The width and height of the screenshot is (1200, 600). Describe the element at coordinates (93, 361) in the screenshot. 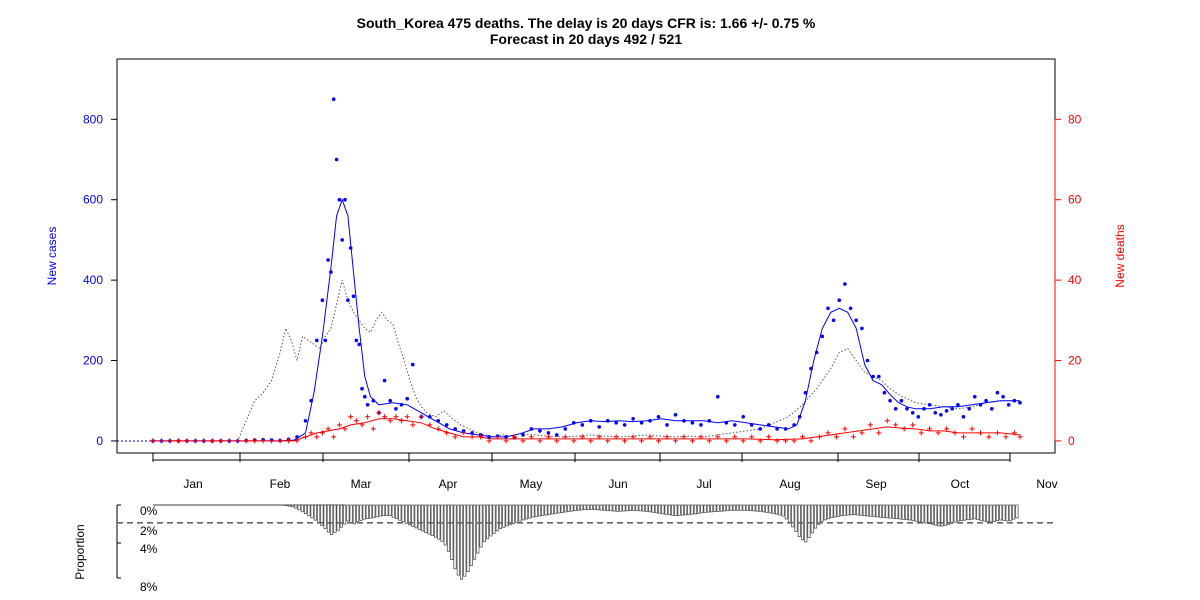

I see `y-left-tick-label: 200` at that location.